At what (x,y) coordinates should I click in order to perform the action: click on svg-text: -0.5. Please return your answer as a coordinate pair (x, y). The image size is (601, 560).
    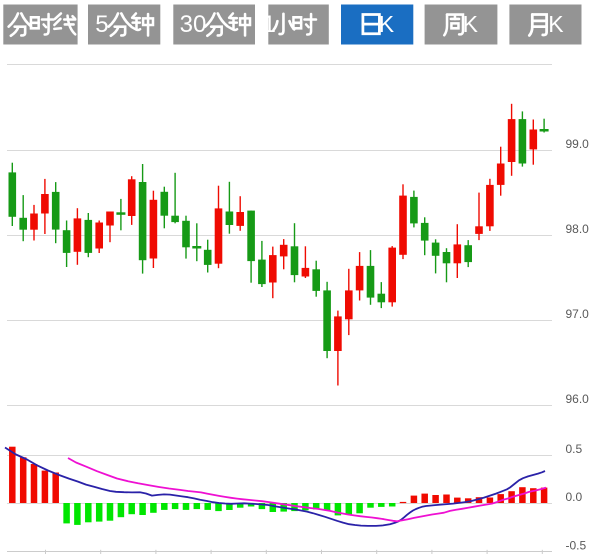
    Looking at the image, I should click on (576, 546).